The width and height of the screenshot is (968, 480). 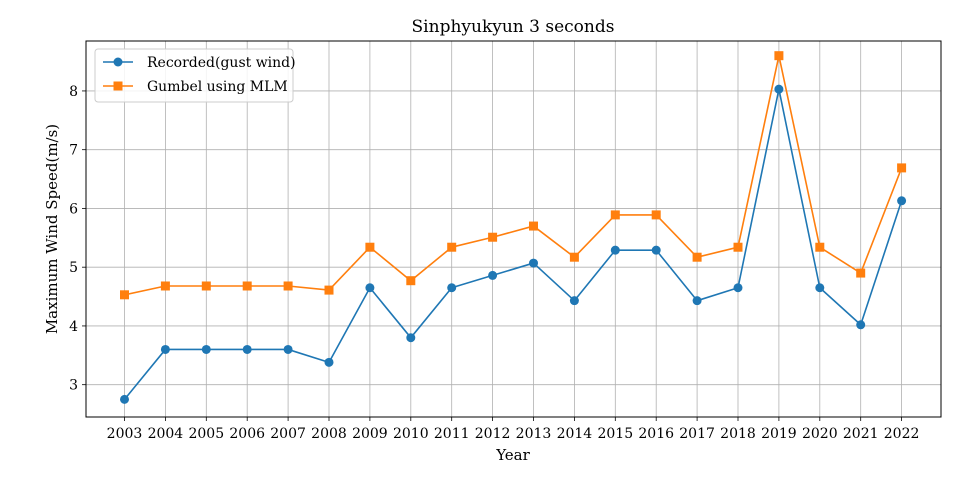 What do you see at coordinates (513, 27) in the screenshot?
I see `chart-title: Sinphyukyun 3 seconds` at bounding box center [513, 27].